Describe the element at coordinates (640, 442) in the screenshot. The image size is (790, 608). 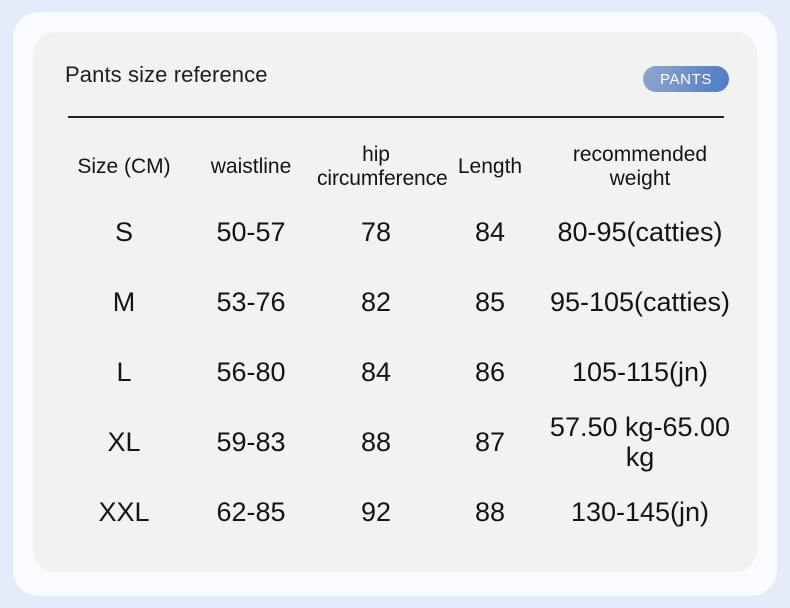
I see `cell-weight: 57.50 kg-65.00 kg` at that location.